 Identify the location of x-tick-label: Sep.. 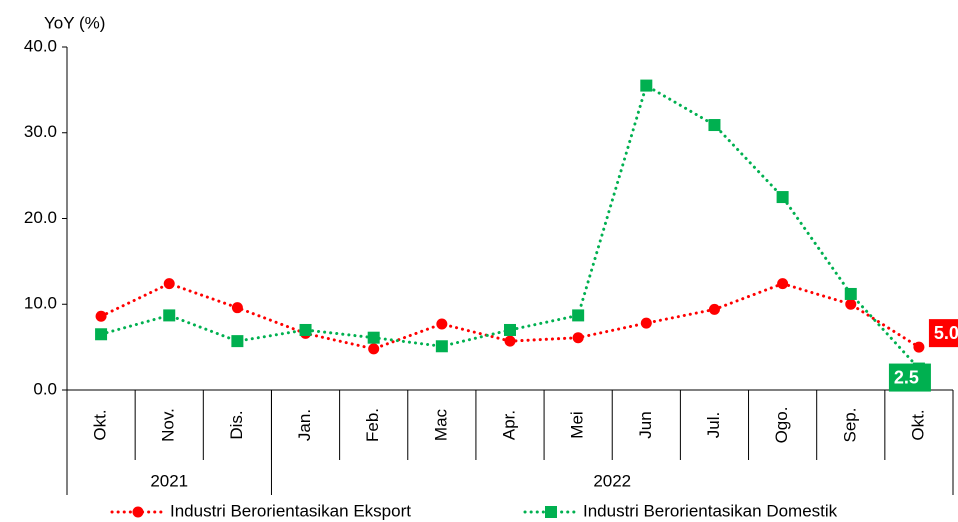
(849, 425).